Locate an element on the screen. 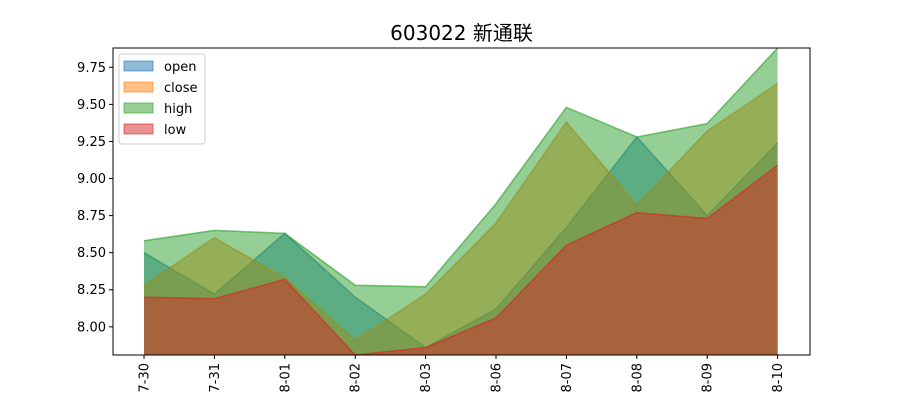  y-tick-label: 8.00 is located at coordinates (91, 327).